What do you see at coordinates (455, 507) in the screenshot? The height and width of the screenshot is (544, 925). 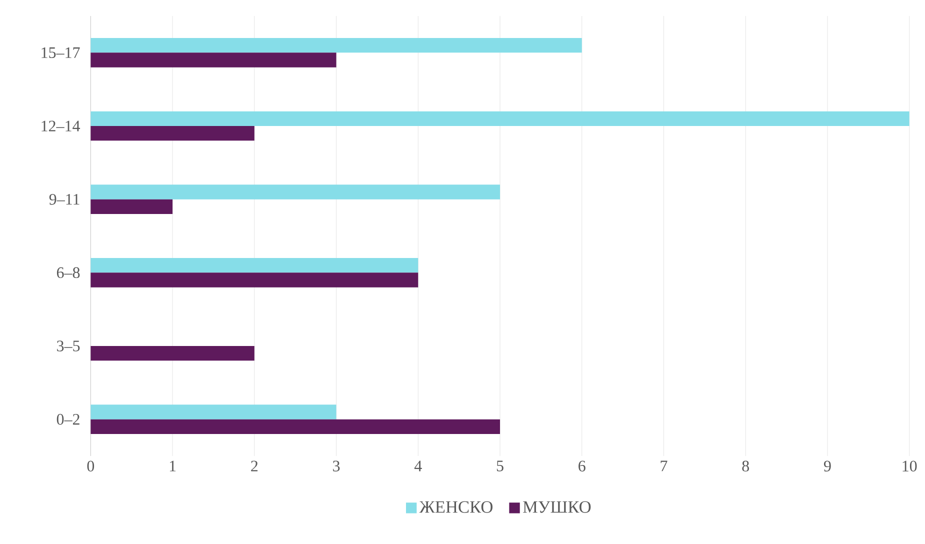 I see `legend-label: ЖЕНСКО` at bounding box center [455, 507].